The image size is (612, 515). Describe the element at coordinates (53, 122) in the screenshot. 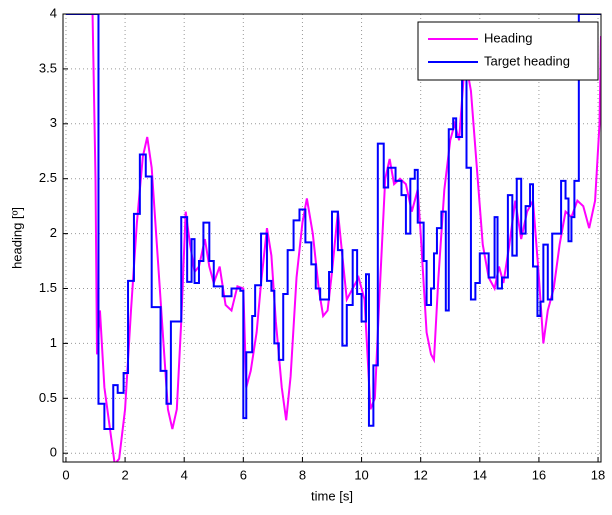

I see `y-tick-label: 3` at that location.